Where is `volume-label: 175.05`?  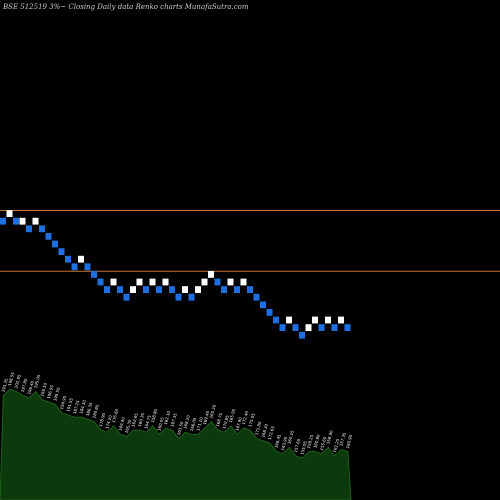 volume-label: 175.05 is located at coordinates (251, 419).